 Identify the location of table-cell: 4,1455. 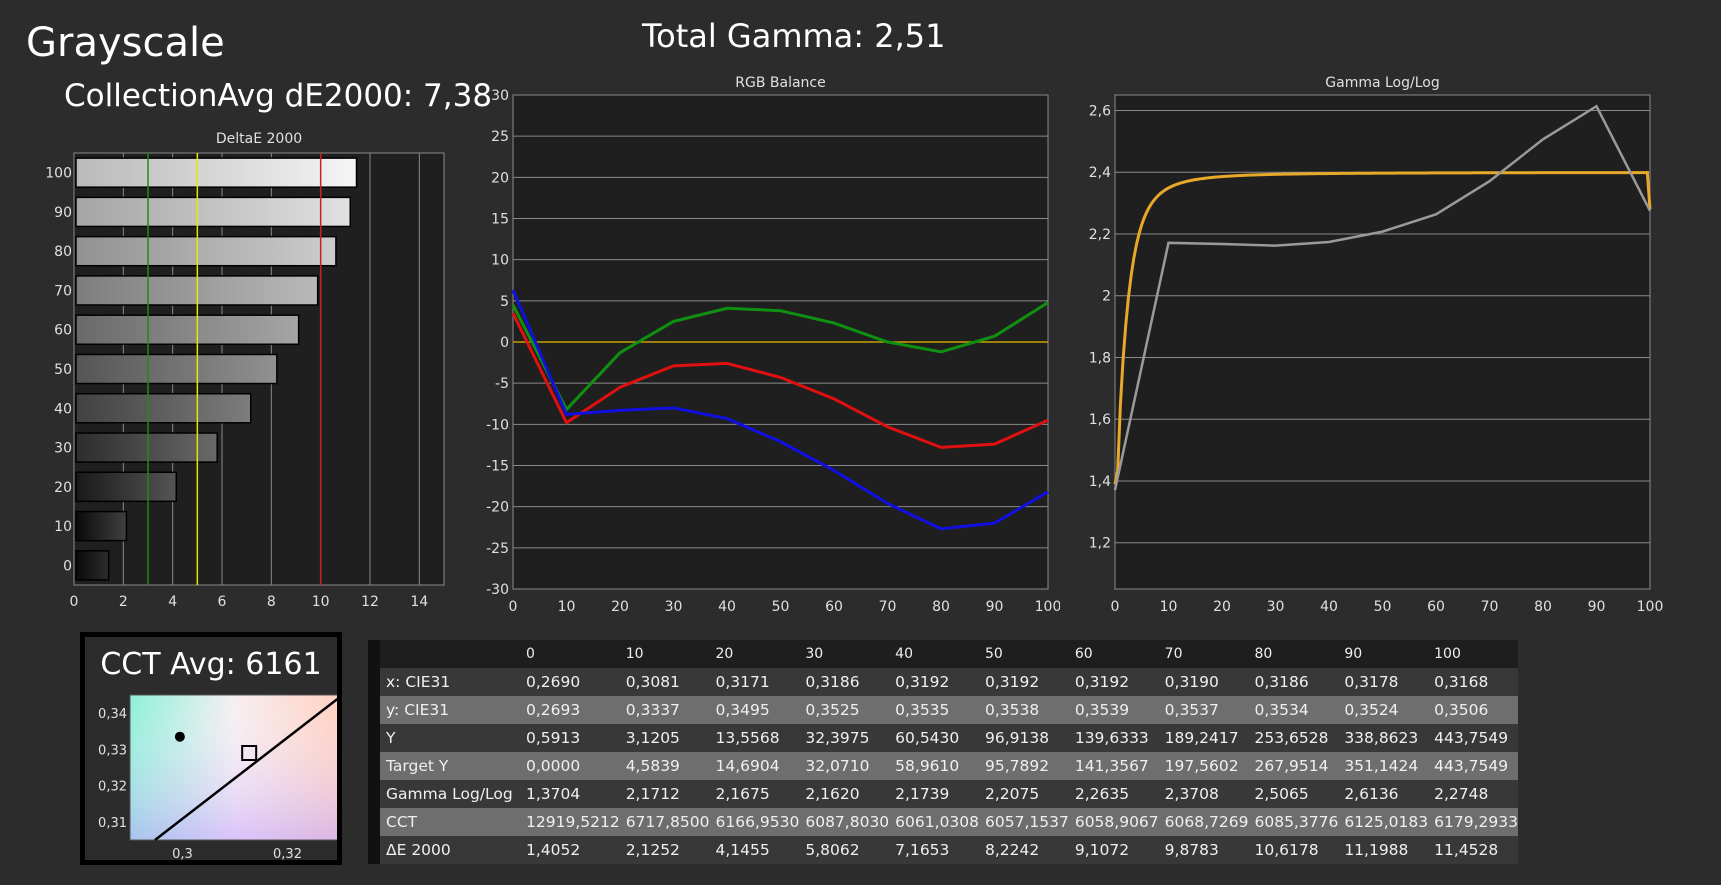
(754, 850).